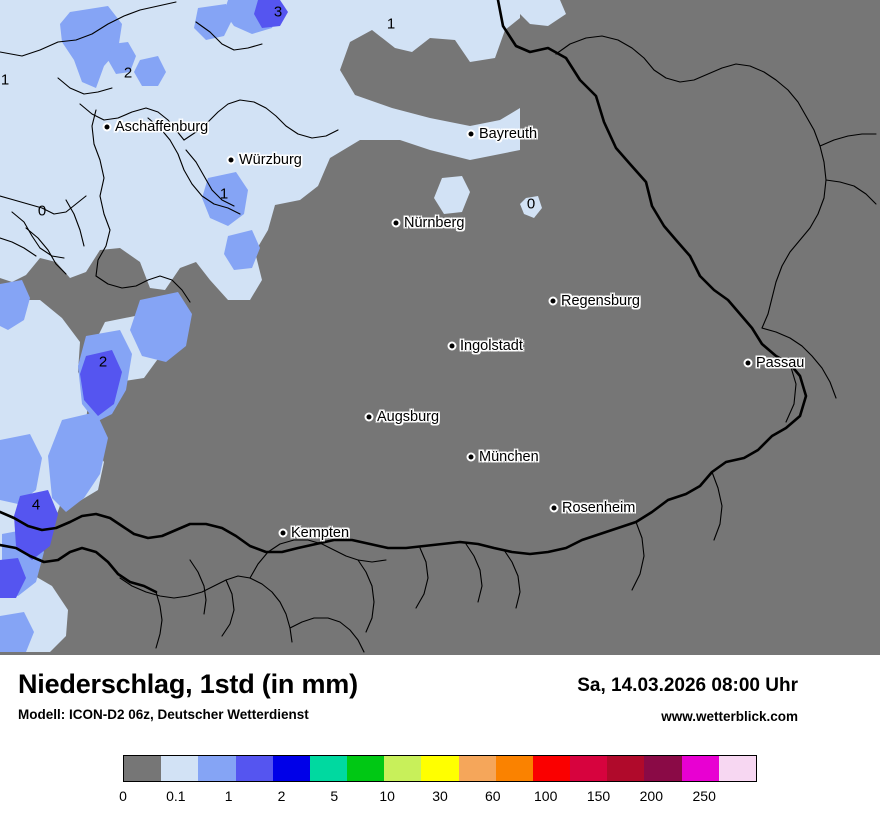  What do you see at coordinates (687, 685) in the screenshot?
I see `valid-time-label: Sa, 14.03.2026 08:00 Uhr` at bounding box center [687, 685].